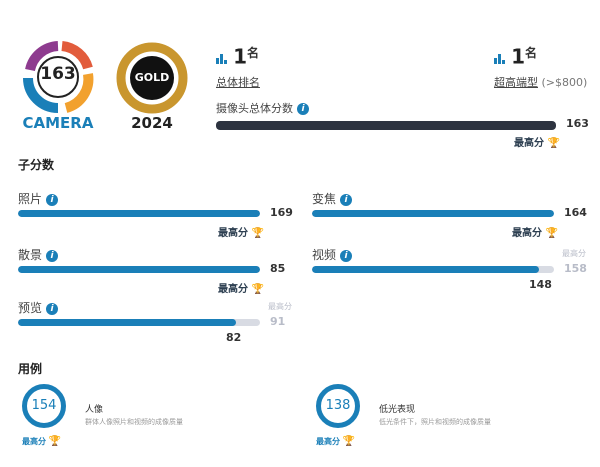 Image resolution: width=600 pixels, height=467 pixels. I want to click on overall-best: 最高分 🏆, so click(537, 143).